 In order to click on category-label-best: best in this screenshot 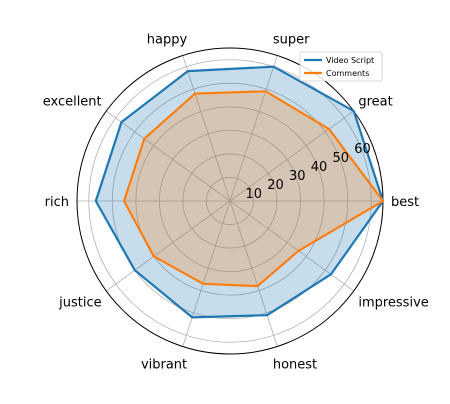, I will do `click(405, 202)`.